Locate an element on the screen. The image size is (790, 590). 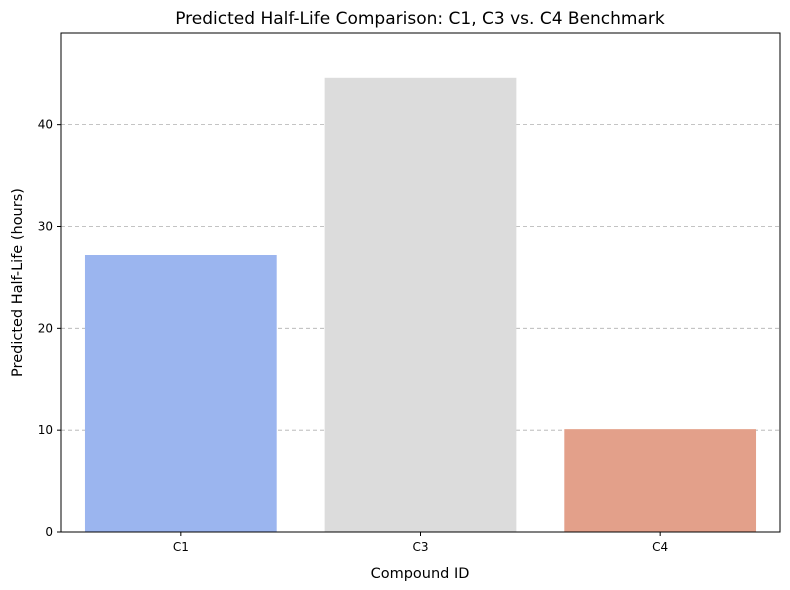
x-tick-label: C4 is located at coordinates (660, 547).